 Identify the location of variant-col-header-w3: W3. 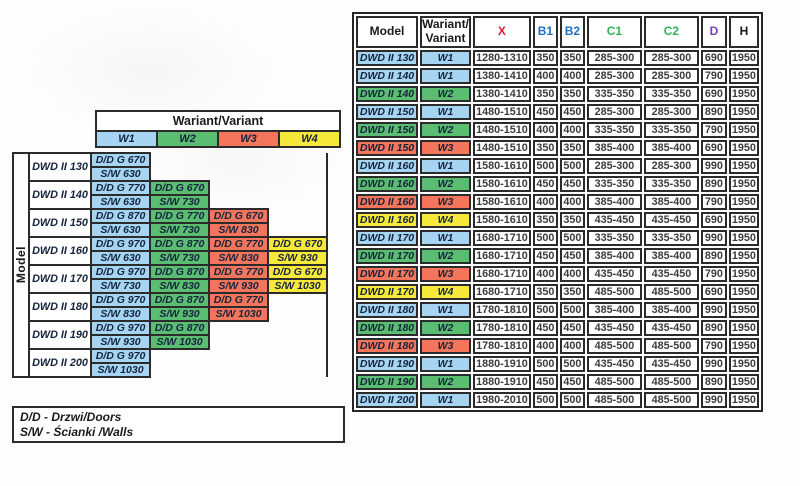
(248, 139).